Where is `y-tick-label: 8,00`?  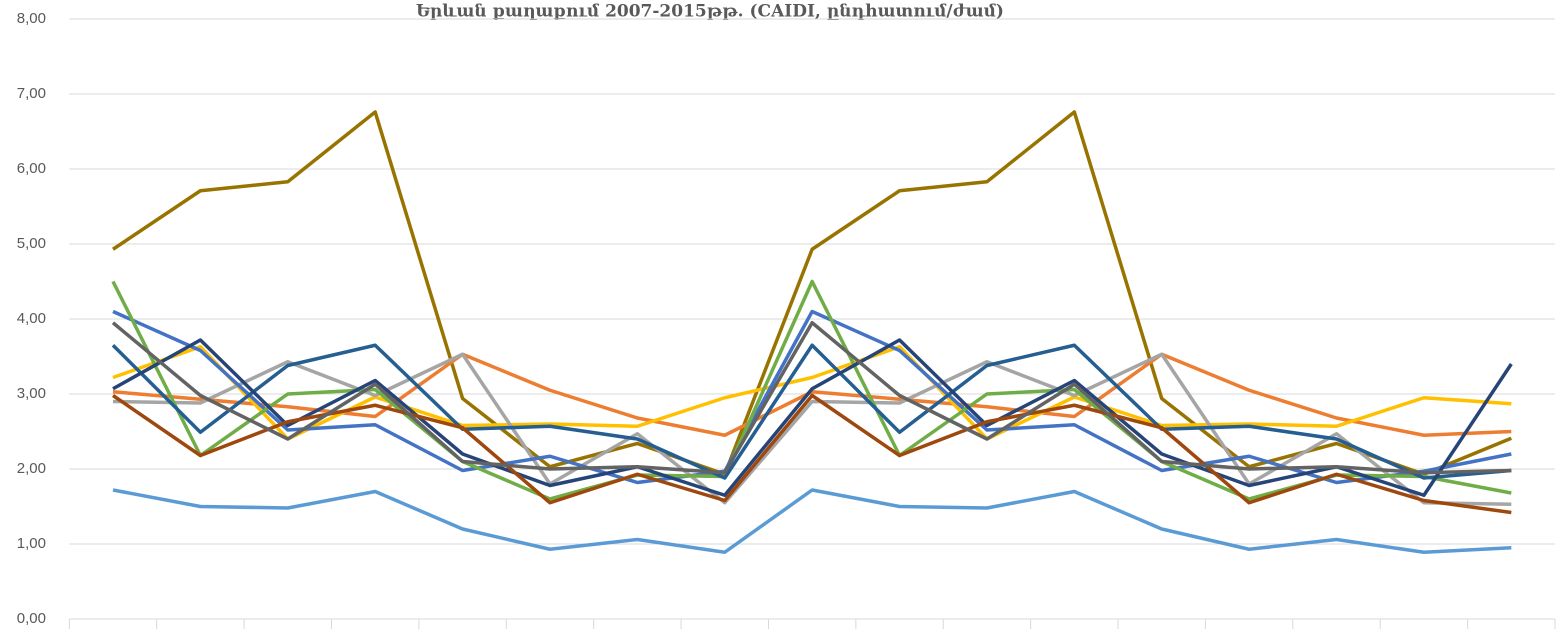
y-tick-label: 8,00 is located at coordinates (31, 18).